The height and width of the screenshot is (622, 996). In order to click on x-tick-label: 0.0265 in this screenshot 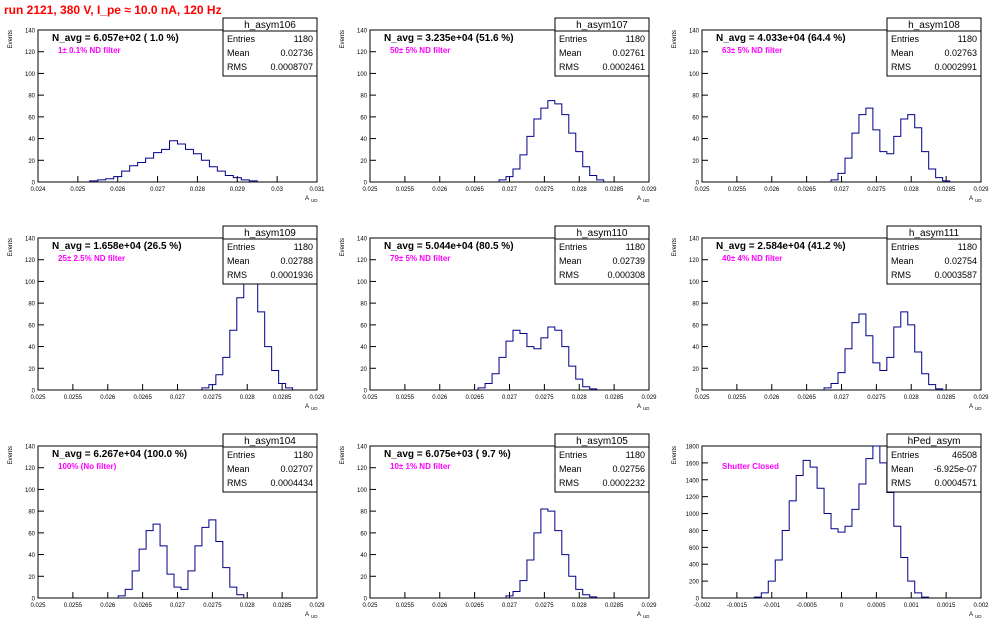, I will do `click(474, 398)`.